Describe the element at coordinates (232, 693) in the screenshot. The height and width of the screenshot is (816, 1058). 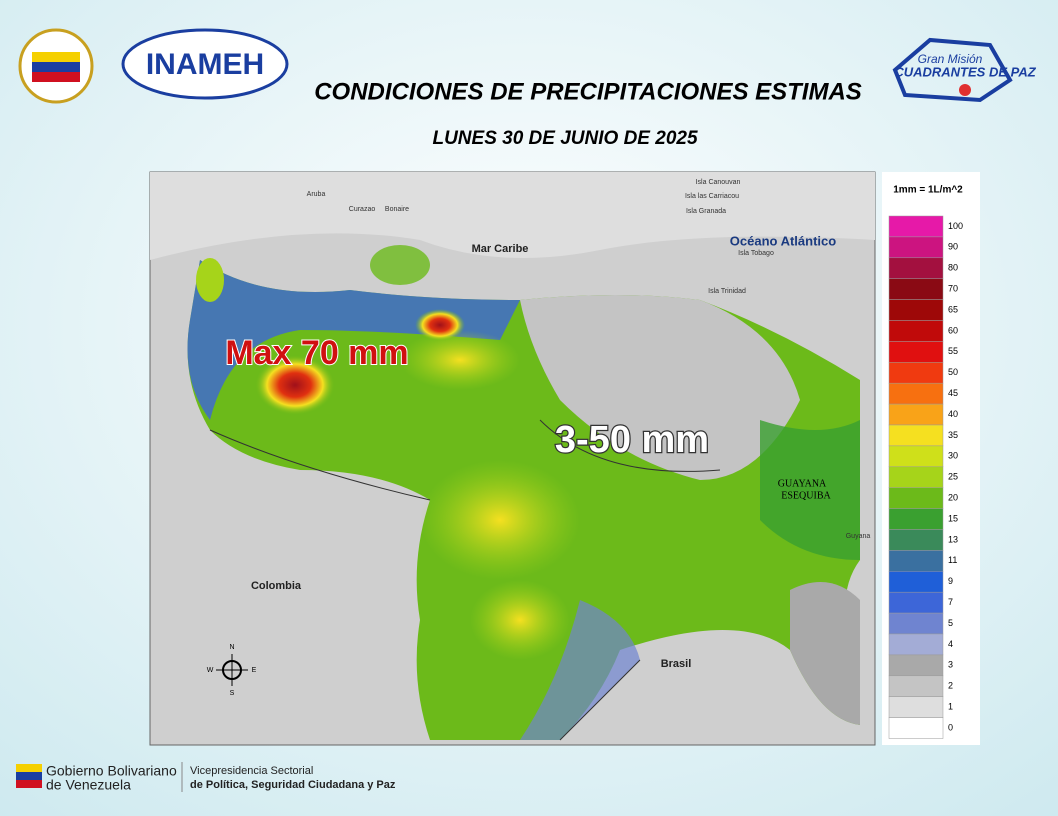
I see `compass-label: S` at that location.